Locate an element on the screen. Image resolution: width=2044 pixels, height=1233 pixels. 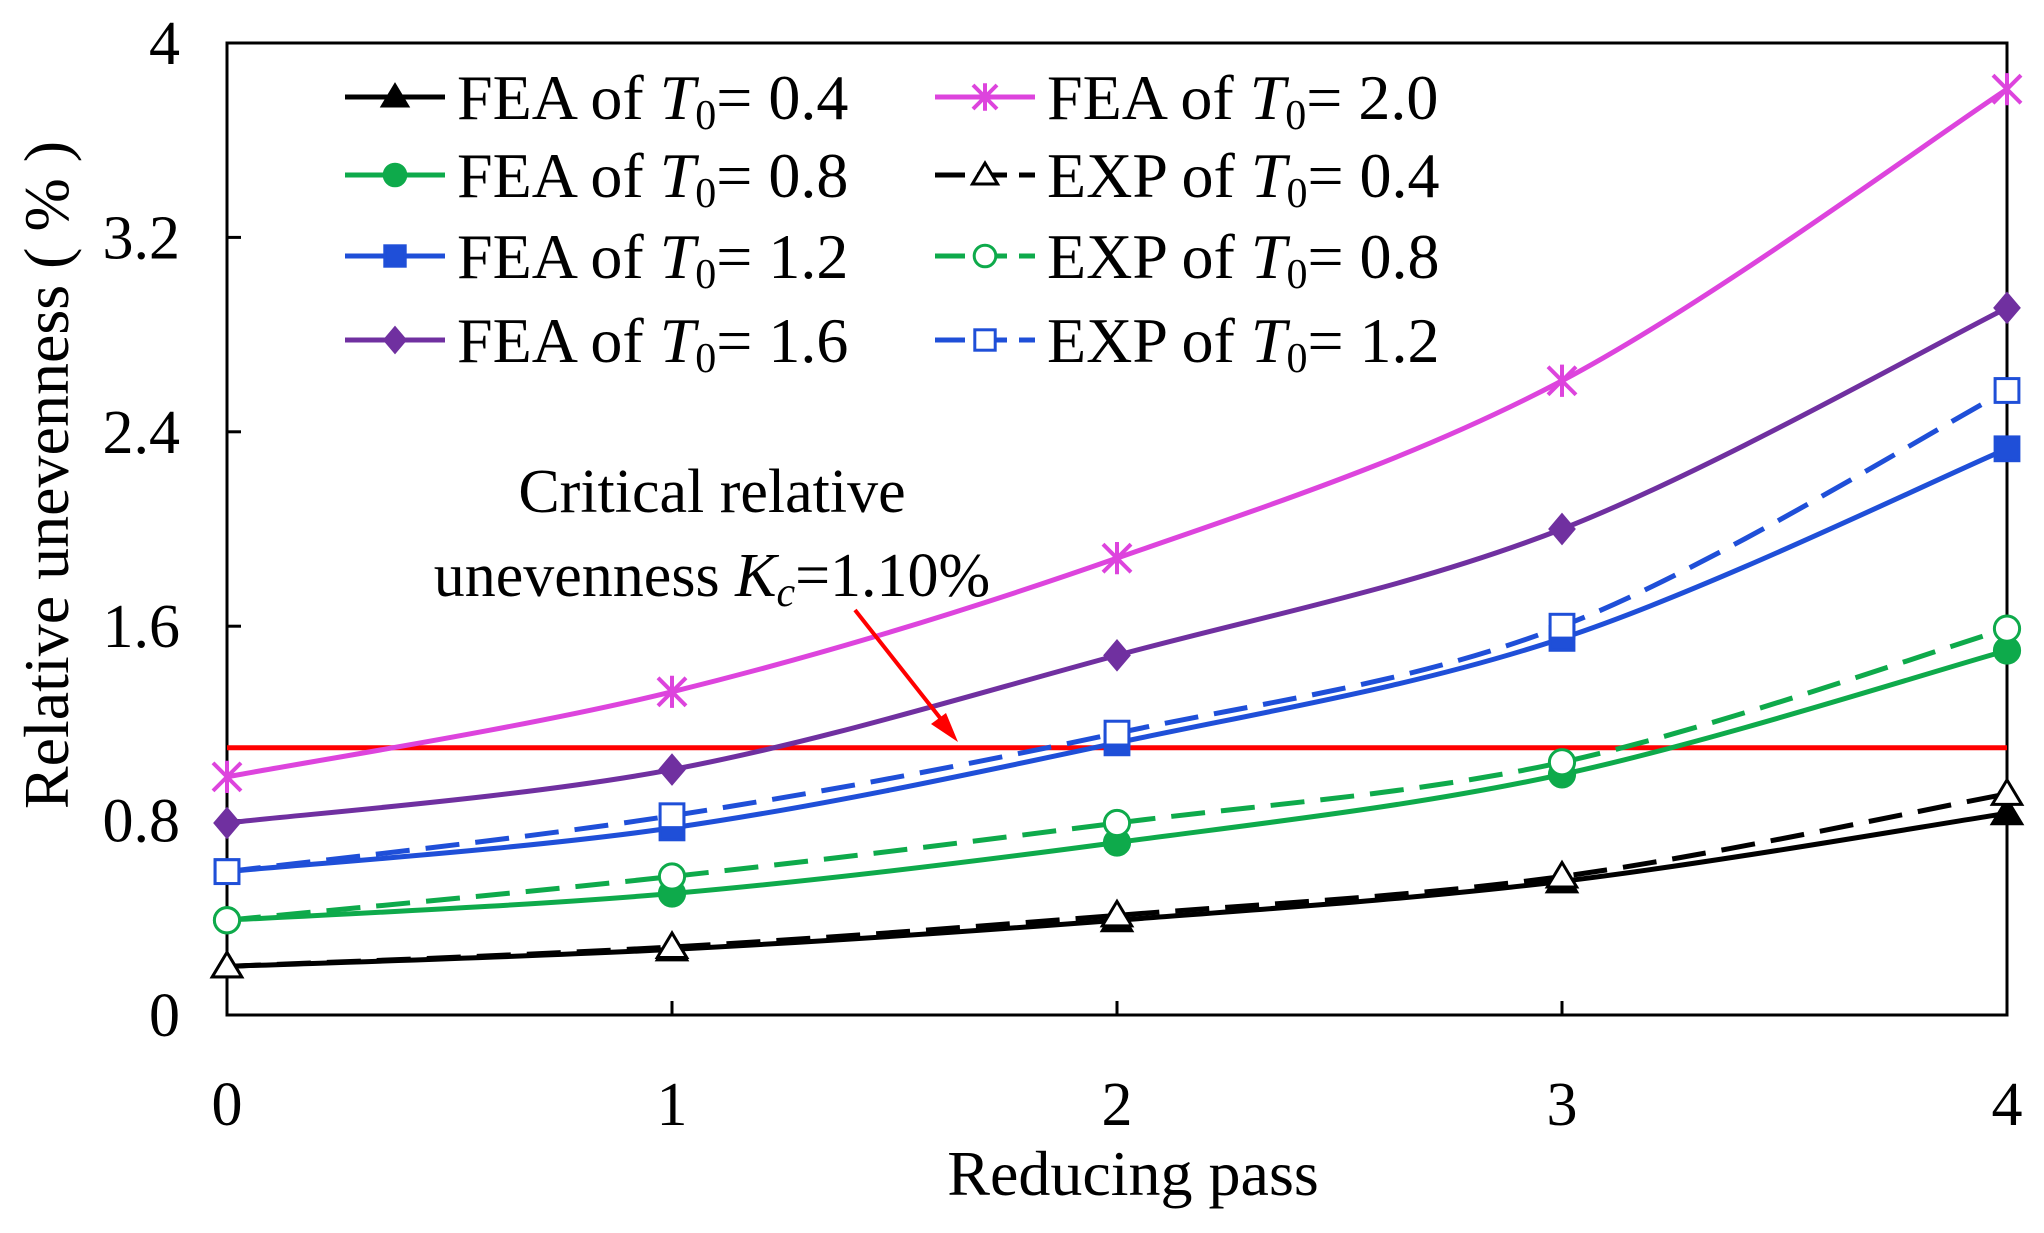
annotation-group: Critical relative unevenness Kc=1.10% is located at coordinates (712, 600).